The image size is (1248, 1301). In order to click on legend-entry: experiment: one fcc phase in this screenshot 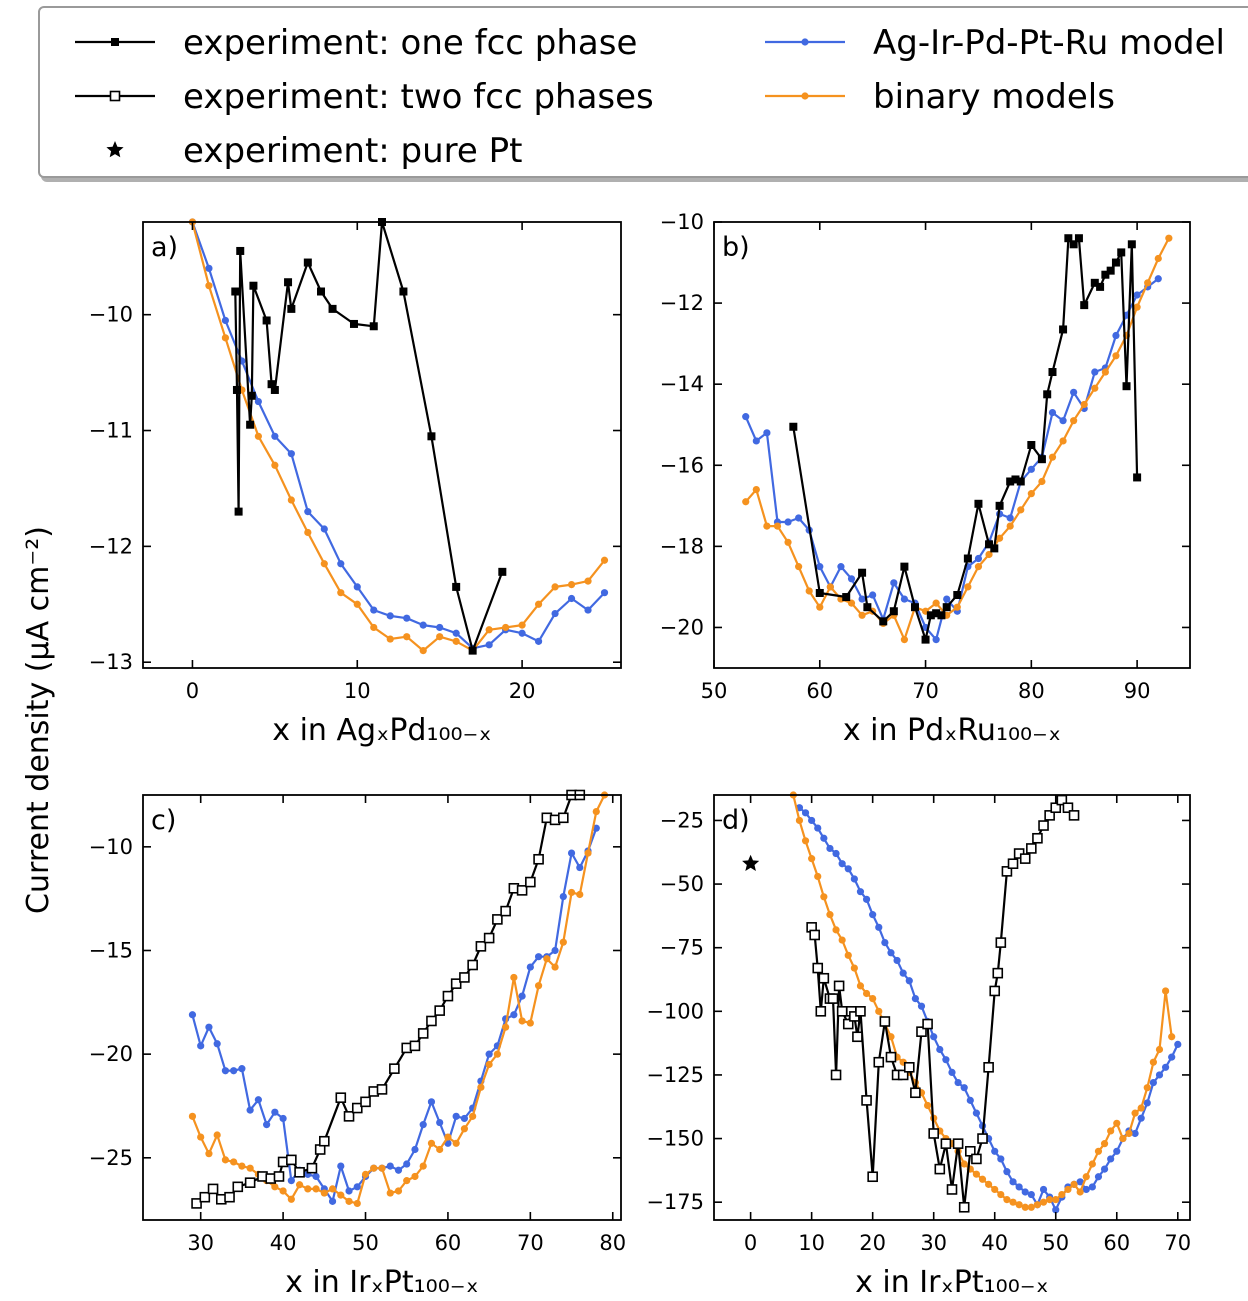, I will do `click(356, 43)`.